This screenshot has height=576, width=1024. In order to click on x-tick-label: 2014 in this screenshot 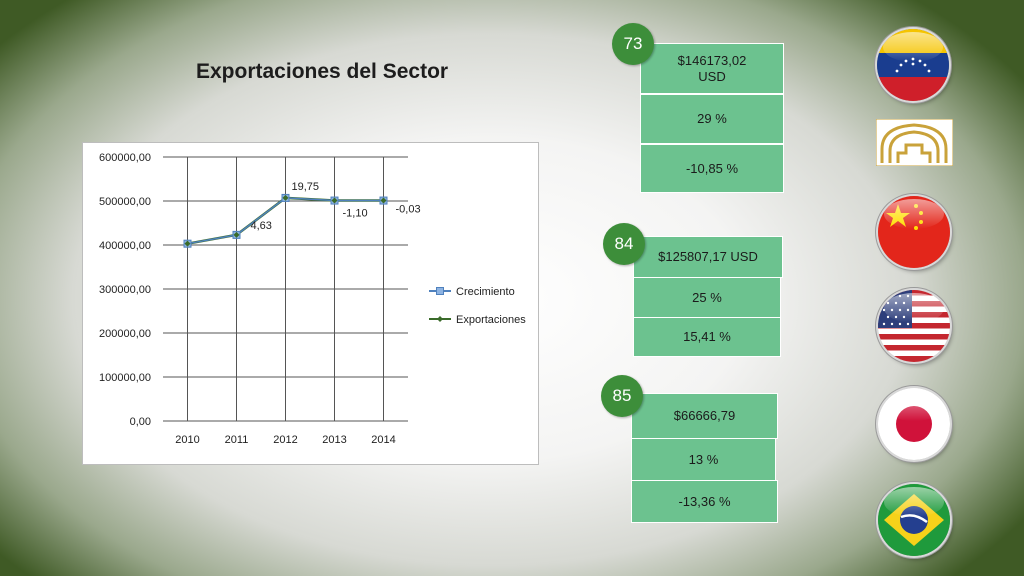, I will do `click(383, 440)`.